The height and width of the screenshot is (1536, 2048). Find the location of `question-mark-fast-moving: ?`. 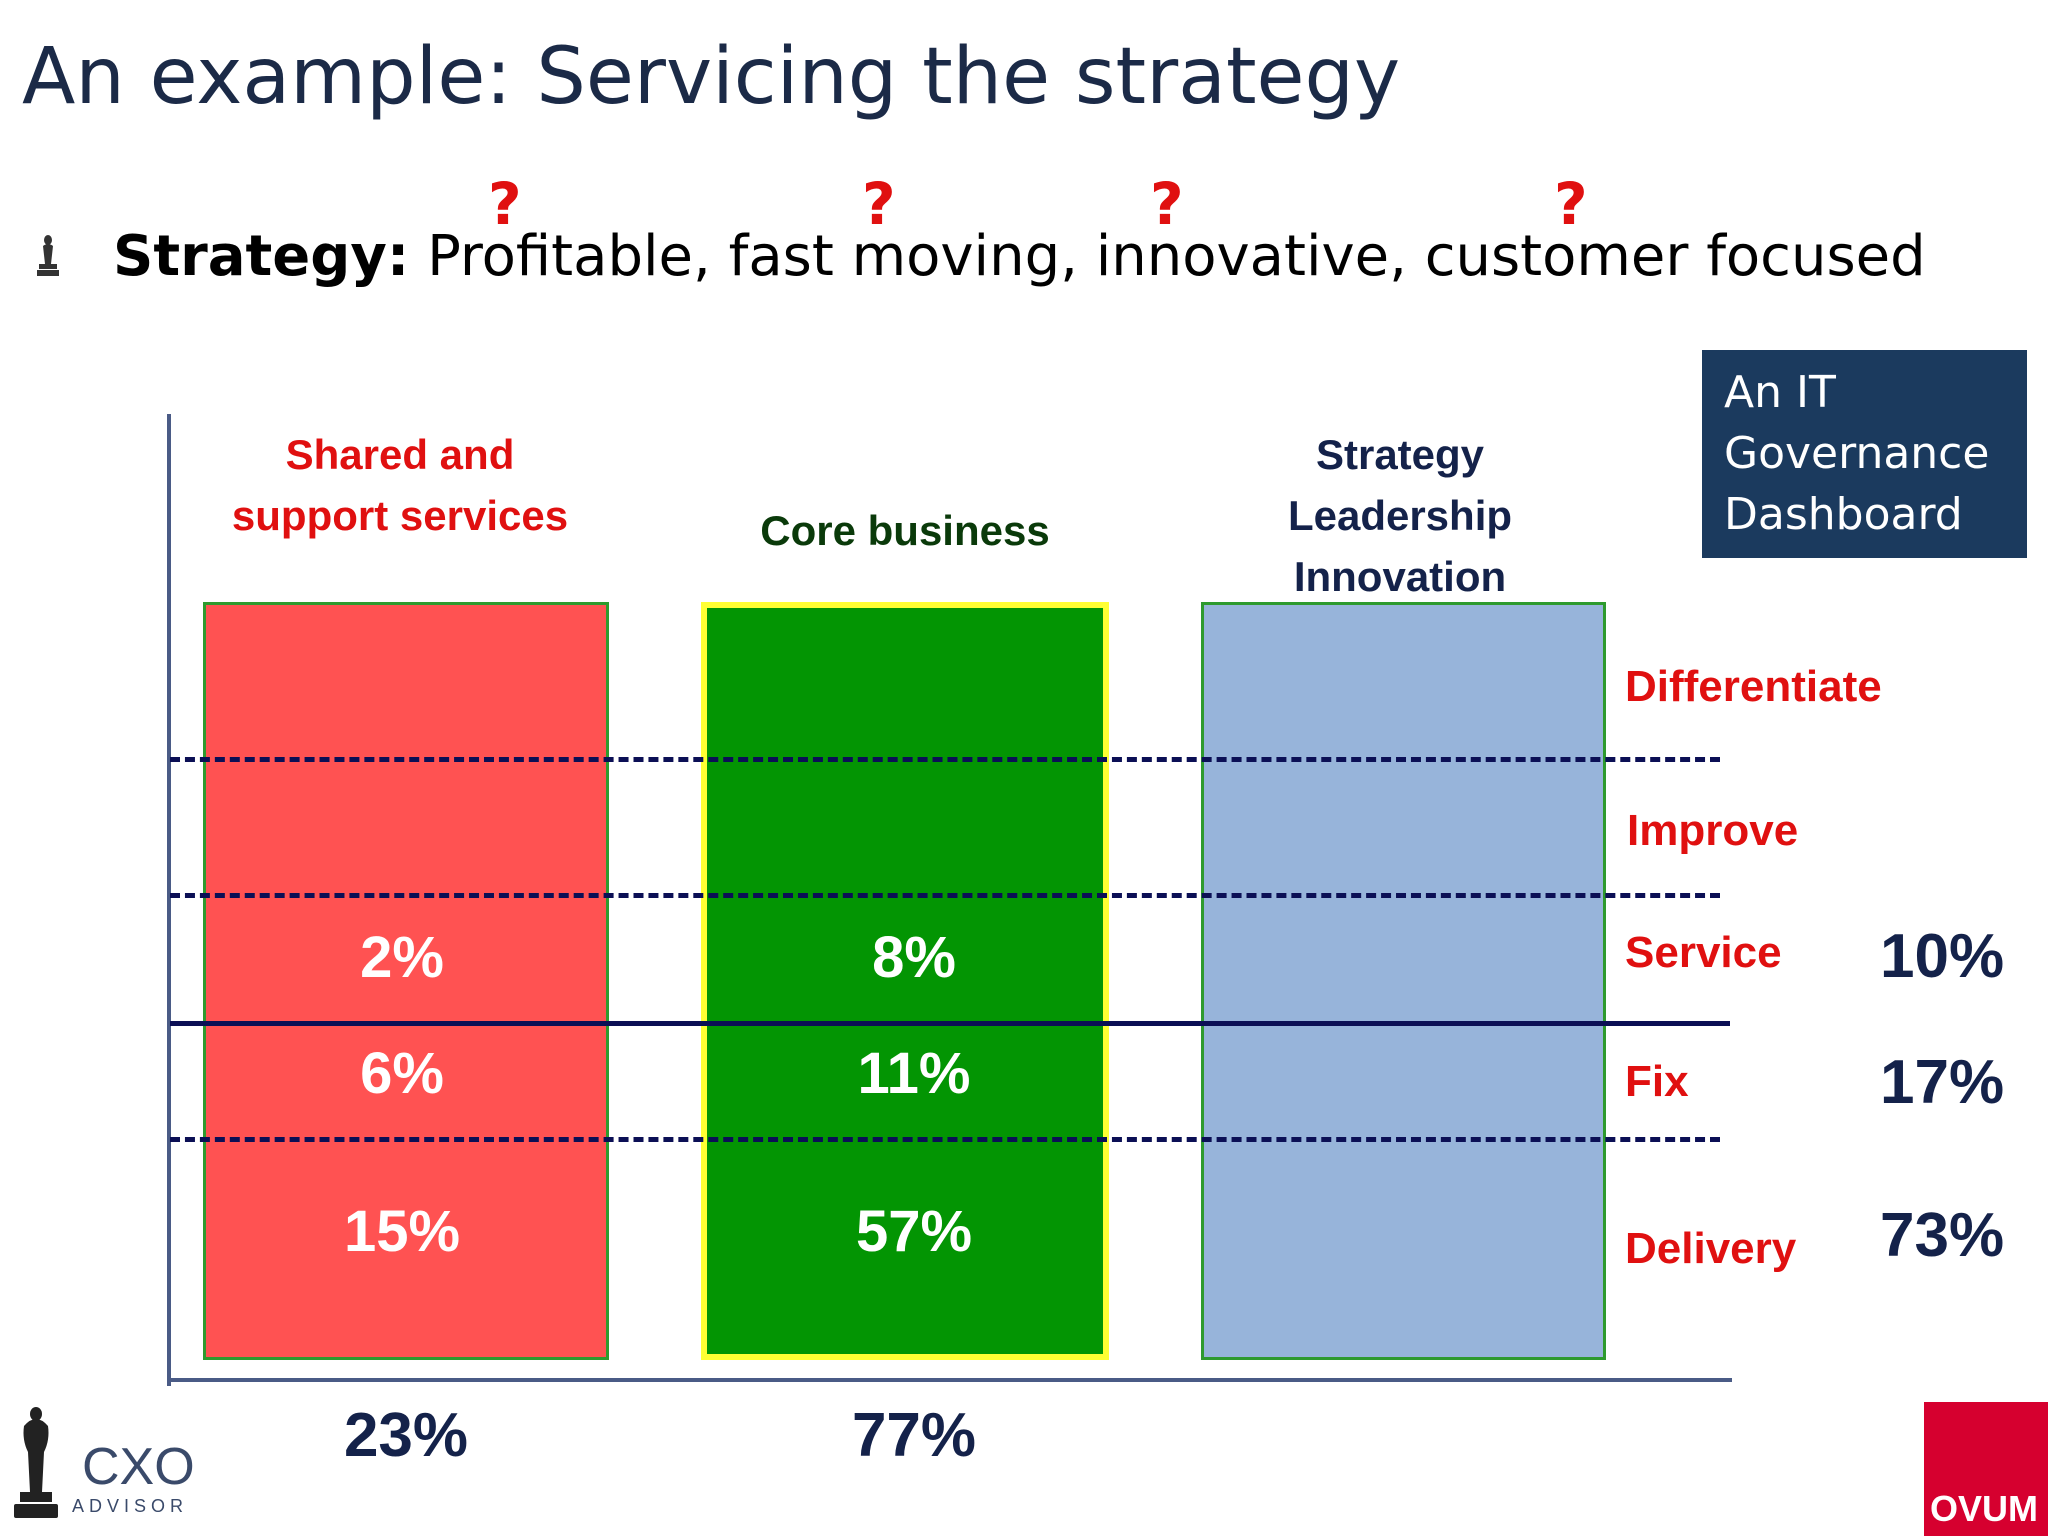

question-mark-fast-moving: ? is located at coordinates (879, 204).